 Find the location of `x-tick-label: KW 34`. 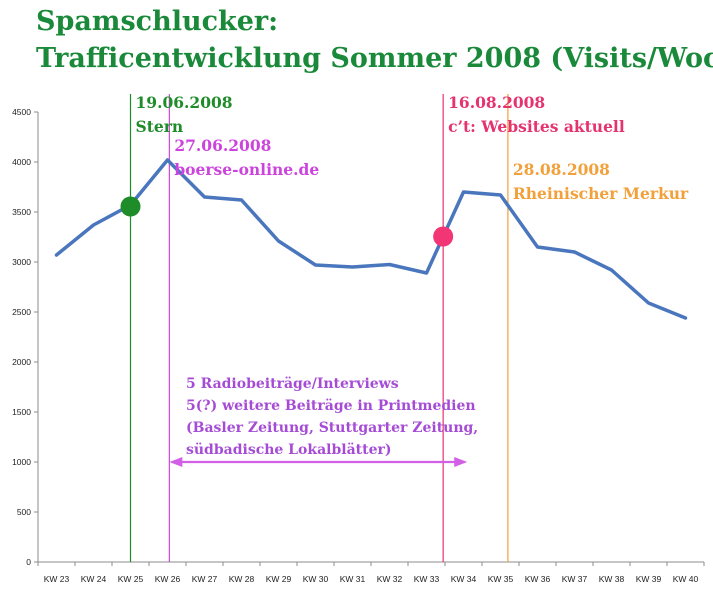

x-tick-label: KW 34 is located at coordinates (464, 579).